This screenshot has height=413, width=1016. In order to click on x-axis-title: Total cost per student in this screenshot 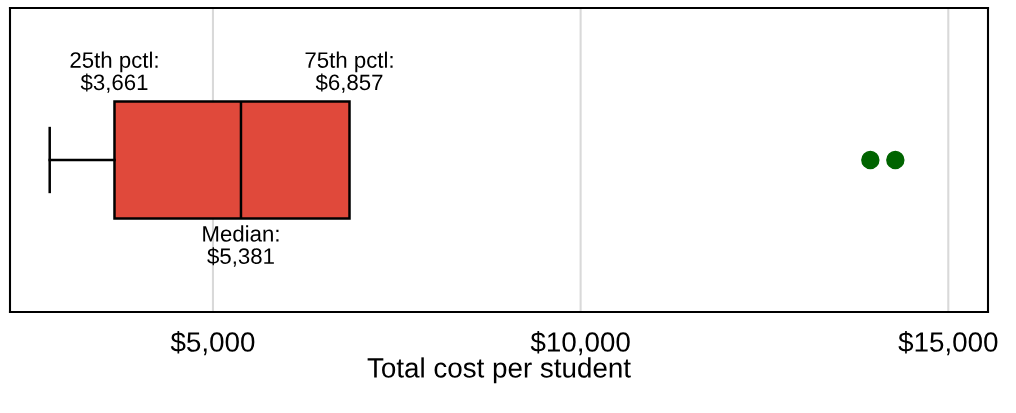, I will do `click(499, 370)`.